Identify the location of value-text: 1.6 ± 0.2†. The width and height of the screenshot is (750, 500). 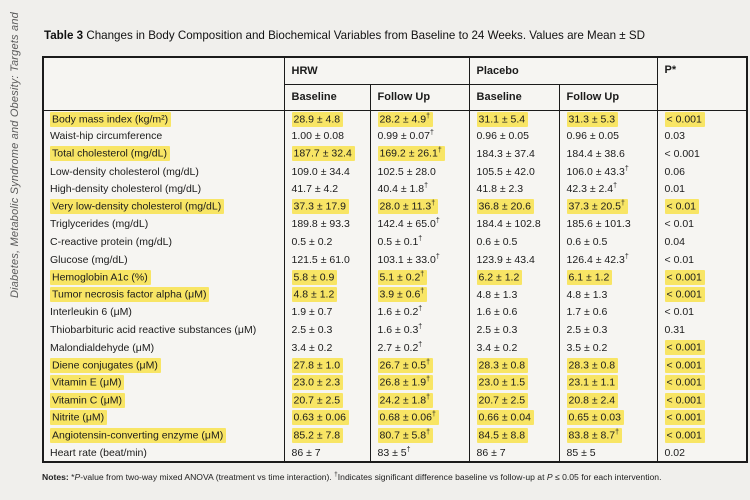
(400, 312).